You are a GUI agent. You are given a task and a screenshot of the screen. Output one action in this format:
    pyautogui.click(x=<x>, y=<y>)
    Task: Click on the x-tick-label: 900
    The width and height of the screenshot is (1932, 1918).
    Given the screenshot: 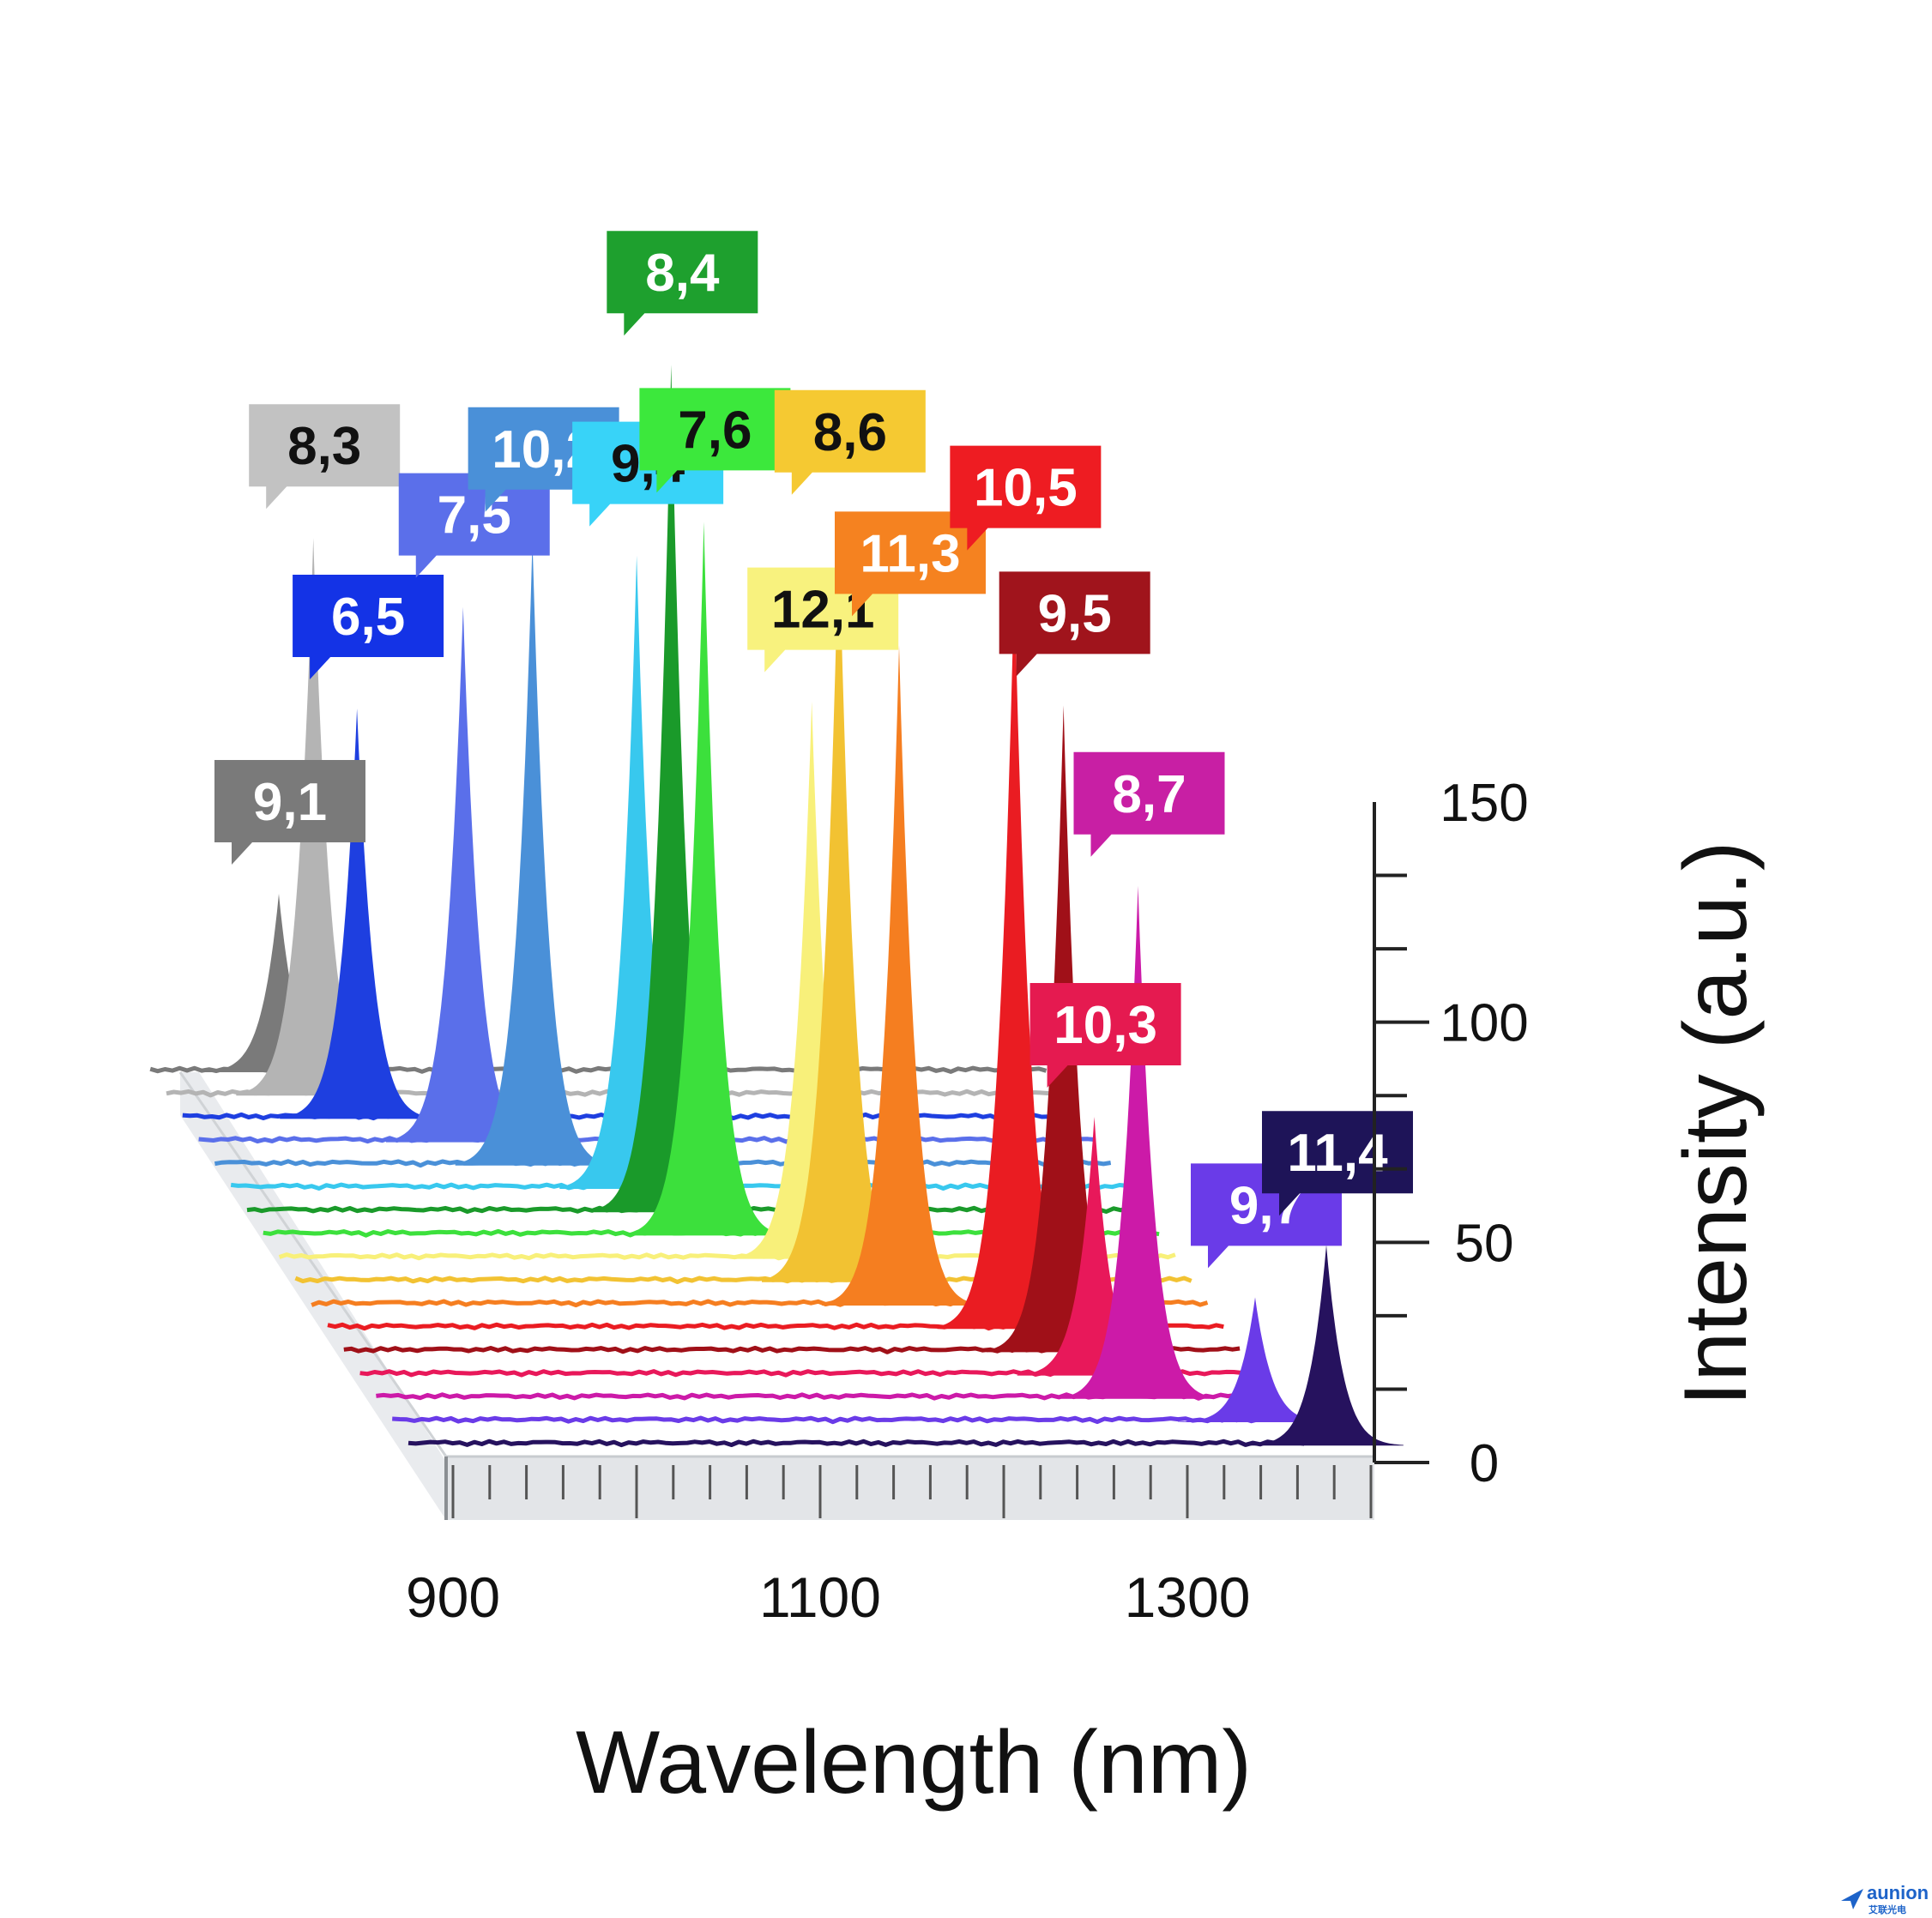 What is the action you would take?
    pyautogui.click(x=453, y=1597)
    